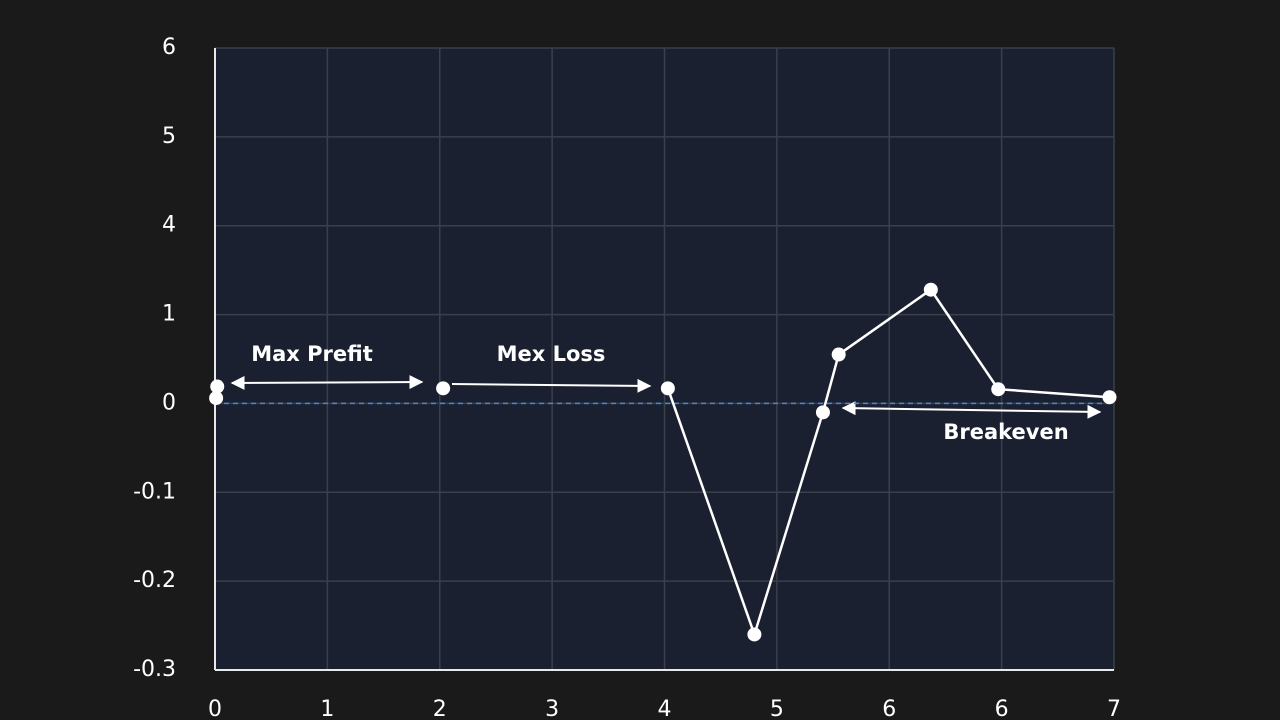  I want to click on y-tick-label: 0, so click(169, 402).